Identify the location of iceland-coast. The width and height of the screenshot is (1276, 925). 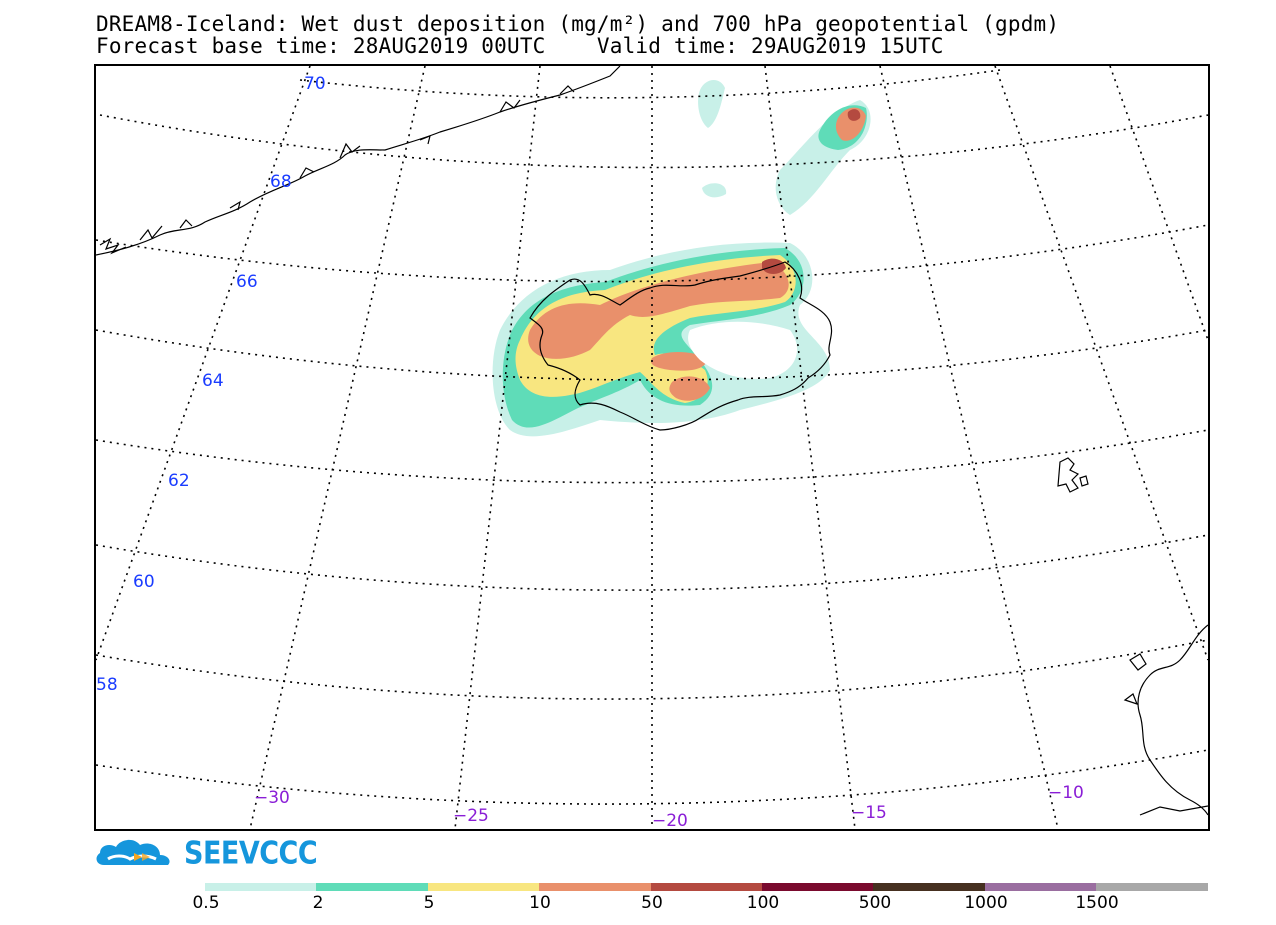
(681, 346).